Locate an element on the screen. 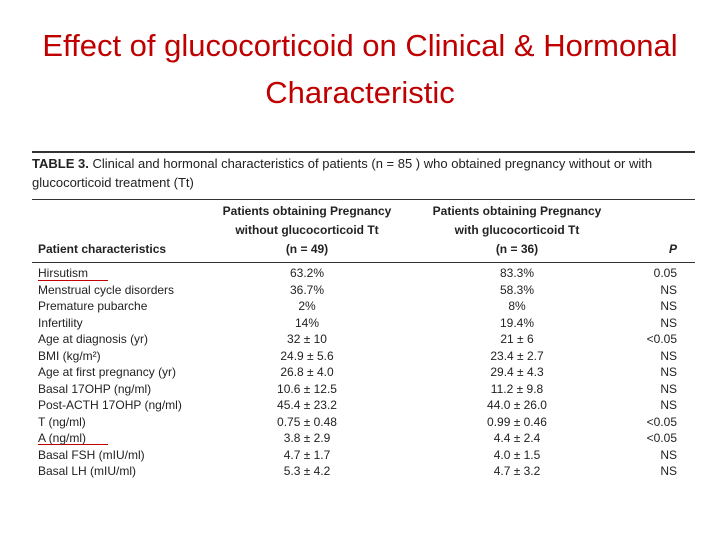  row-label: Menstrual cycle disorders is located at coordinates (106, 289).